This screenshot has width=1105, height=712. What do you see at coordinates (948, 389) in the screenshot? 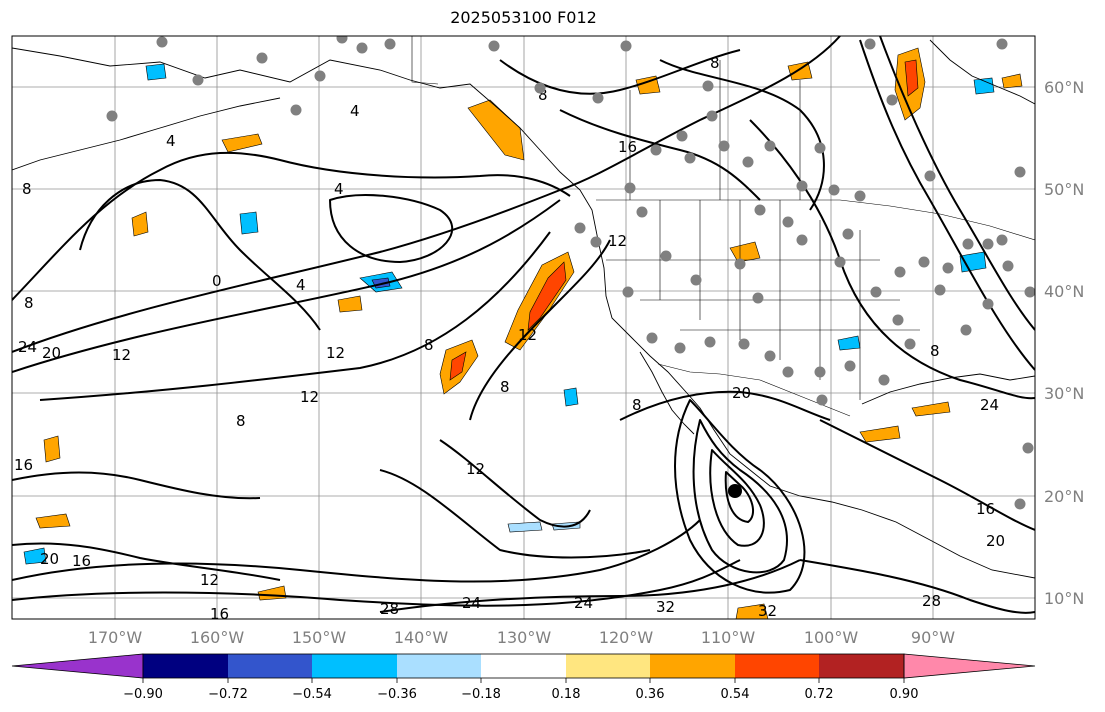
I see `coastline-gulf` at bounding box center [948, 389].